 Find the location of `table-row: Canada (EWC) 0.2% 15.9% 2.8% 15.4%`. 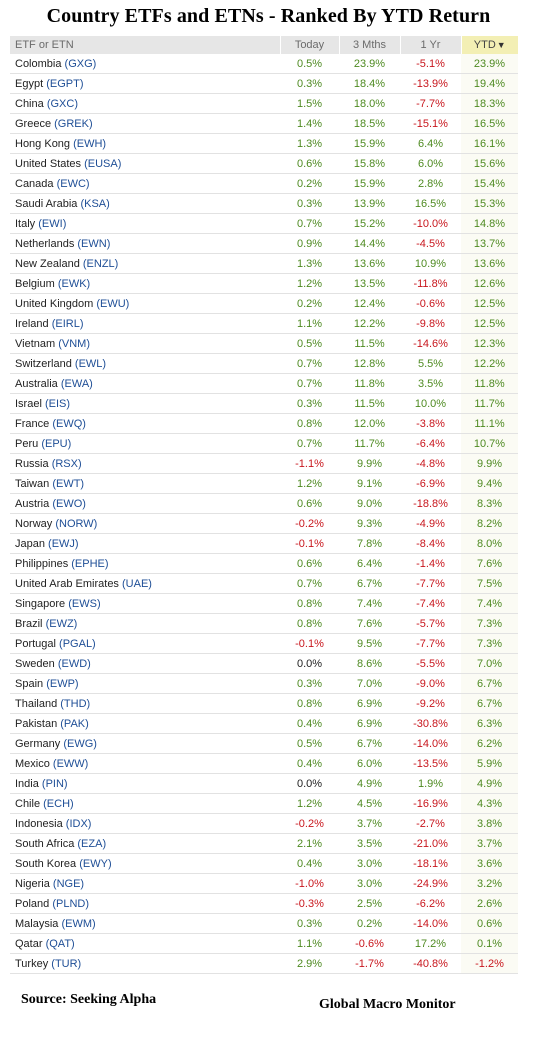

table-row: Canada (EWC) 0.2% 15.9% 2.8% 15.4% is located at coordinates (264, 183).